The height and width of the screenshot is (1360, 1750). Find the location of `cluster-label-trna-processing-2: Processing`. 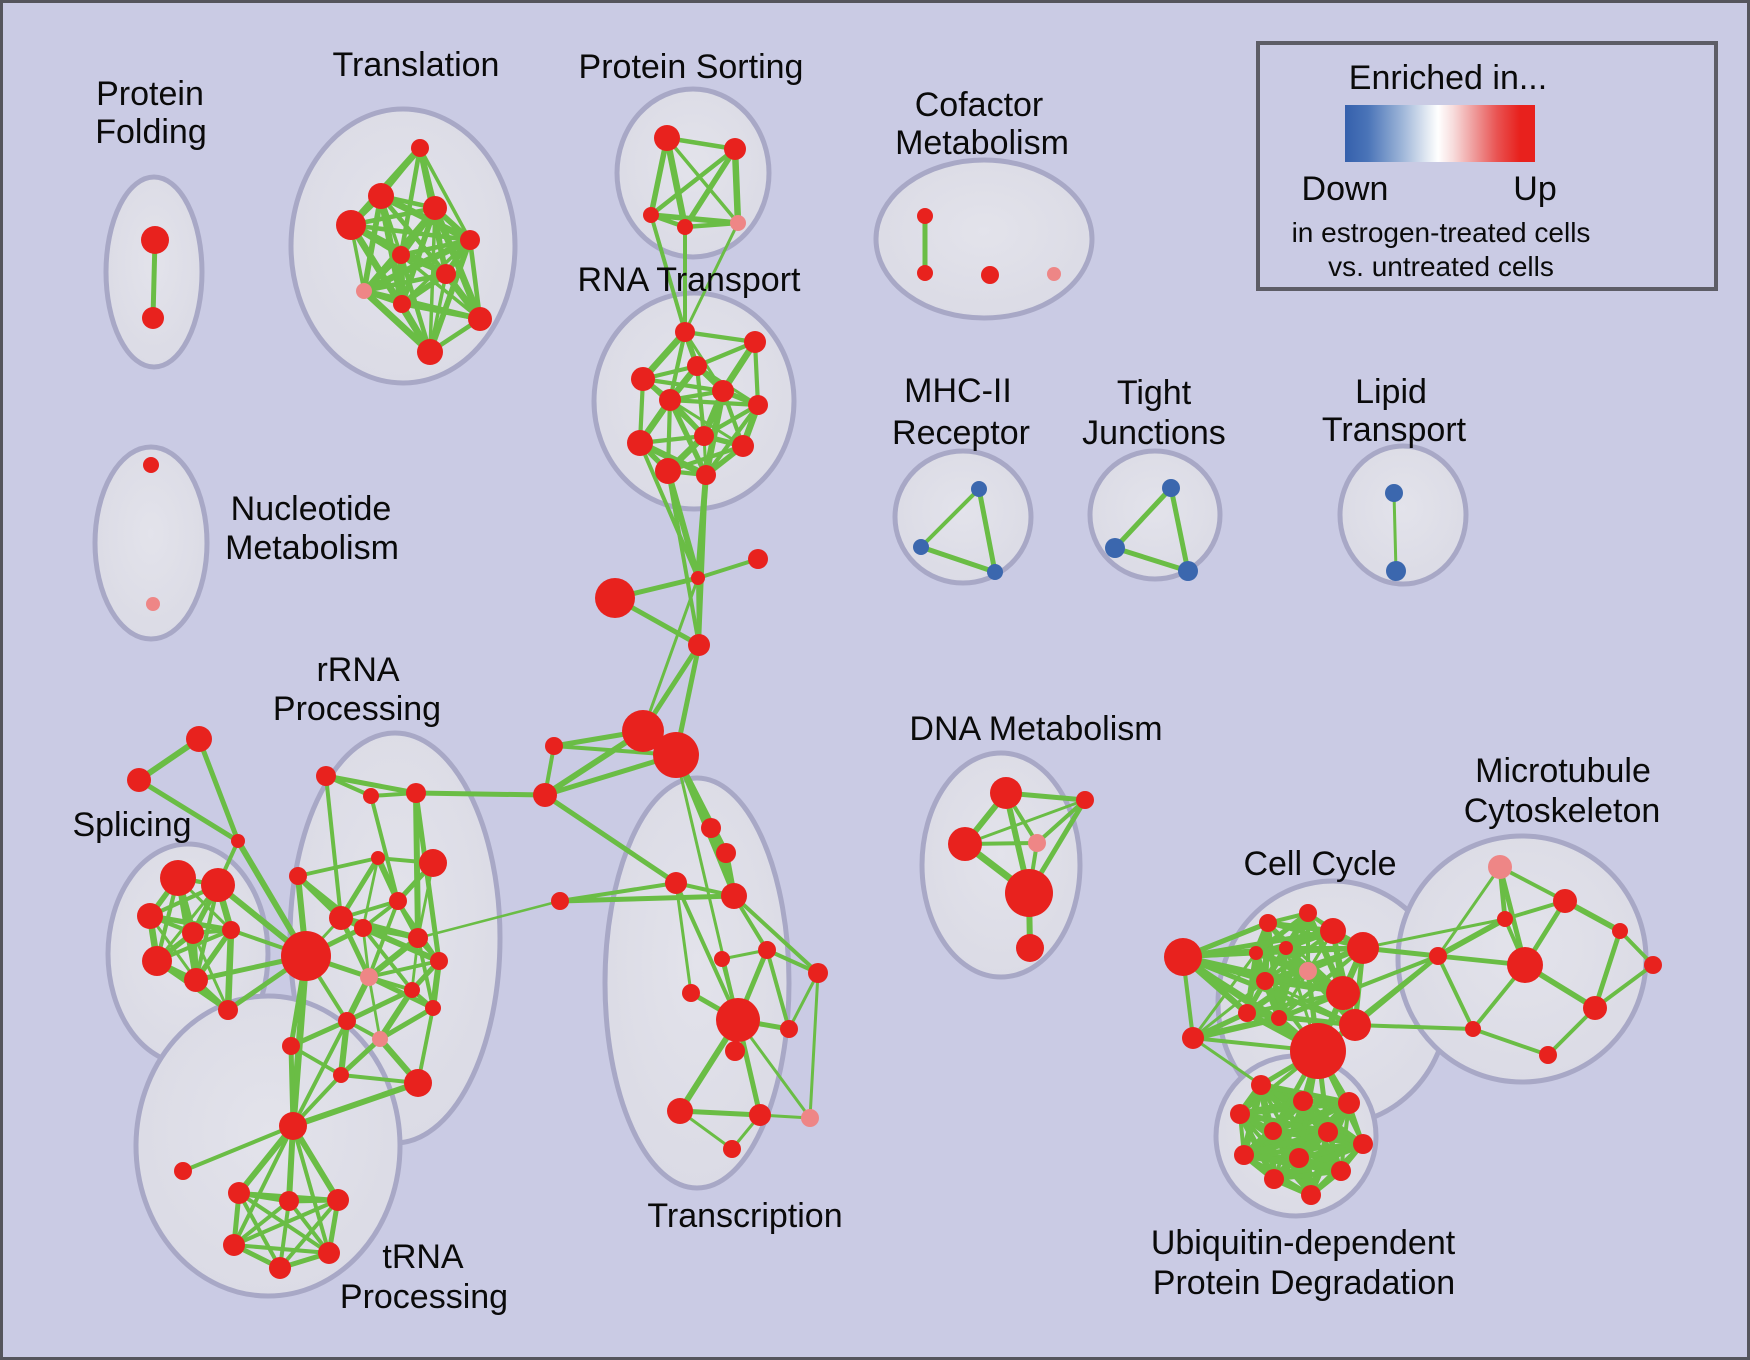

cluster-label-trna-processing-2: Processing is located at coordinates (424, 1297).